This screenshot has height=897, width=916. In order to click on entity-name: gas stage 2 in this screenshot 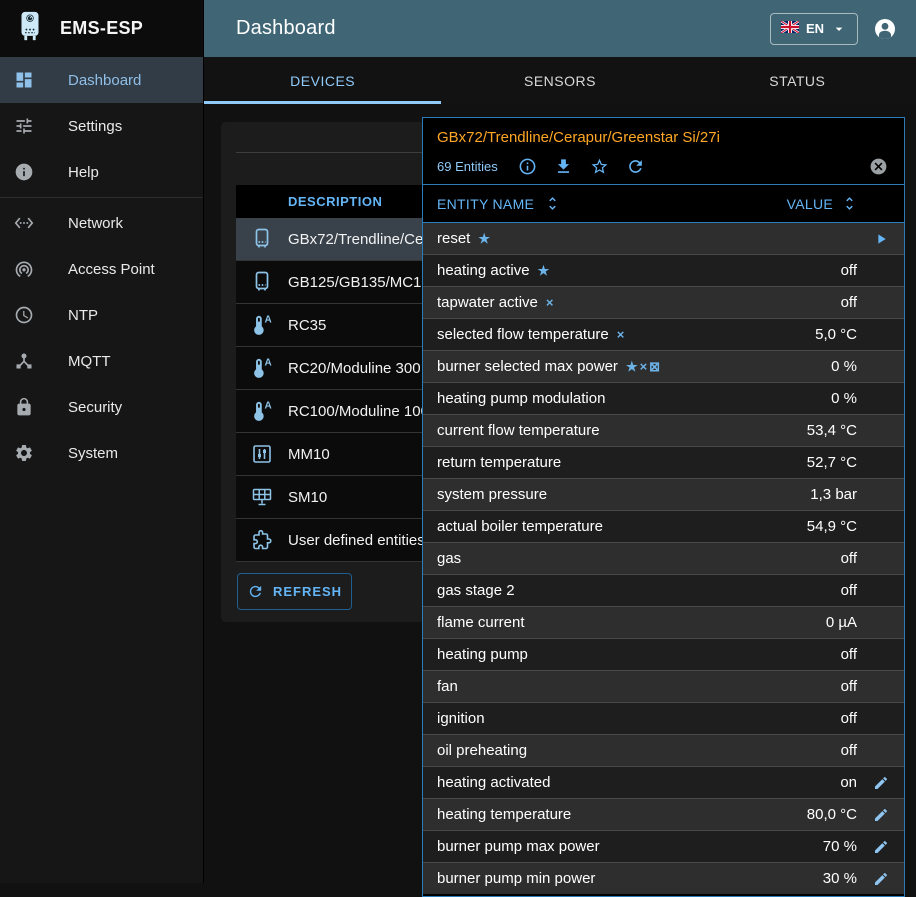, I will do `click(476, 590)`.